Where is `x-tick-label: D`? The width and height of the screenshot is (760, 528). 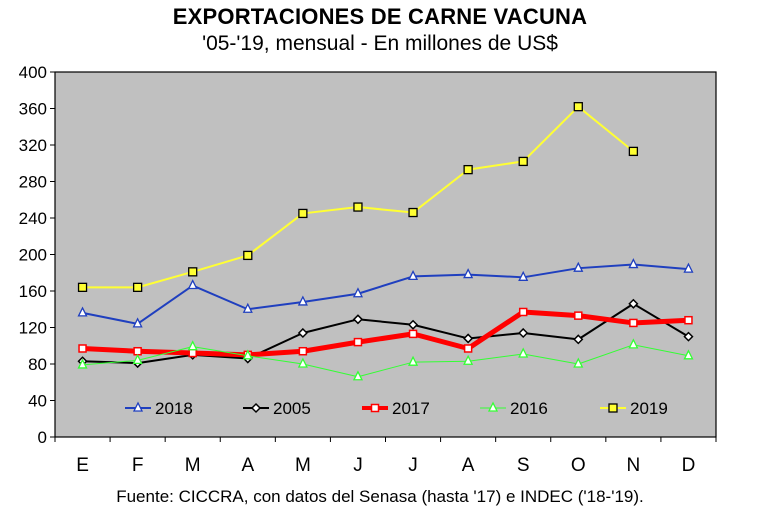
x-tick-label: D is located at coordinates (689, 465).